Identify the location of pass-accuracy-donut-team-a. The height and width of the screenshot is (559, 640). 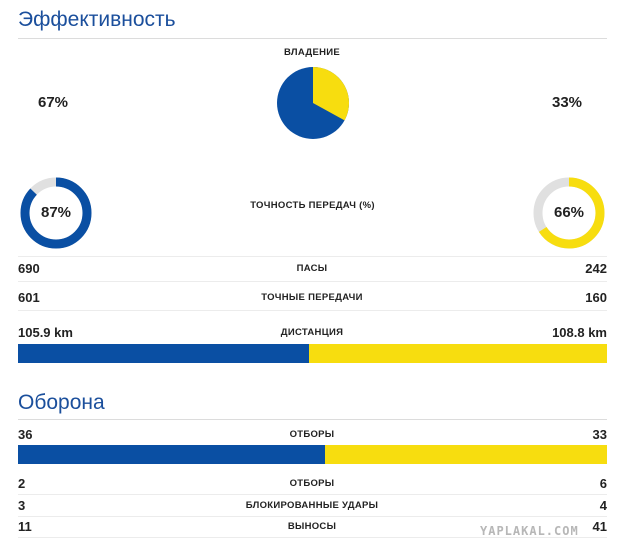
(56, 213).